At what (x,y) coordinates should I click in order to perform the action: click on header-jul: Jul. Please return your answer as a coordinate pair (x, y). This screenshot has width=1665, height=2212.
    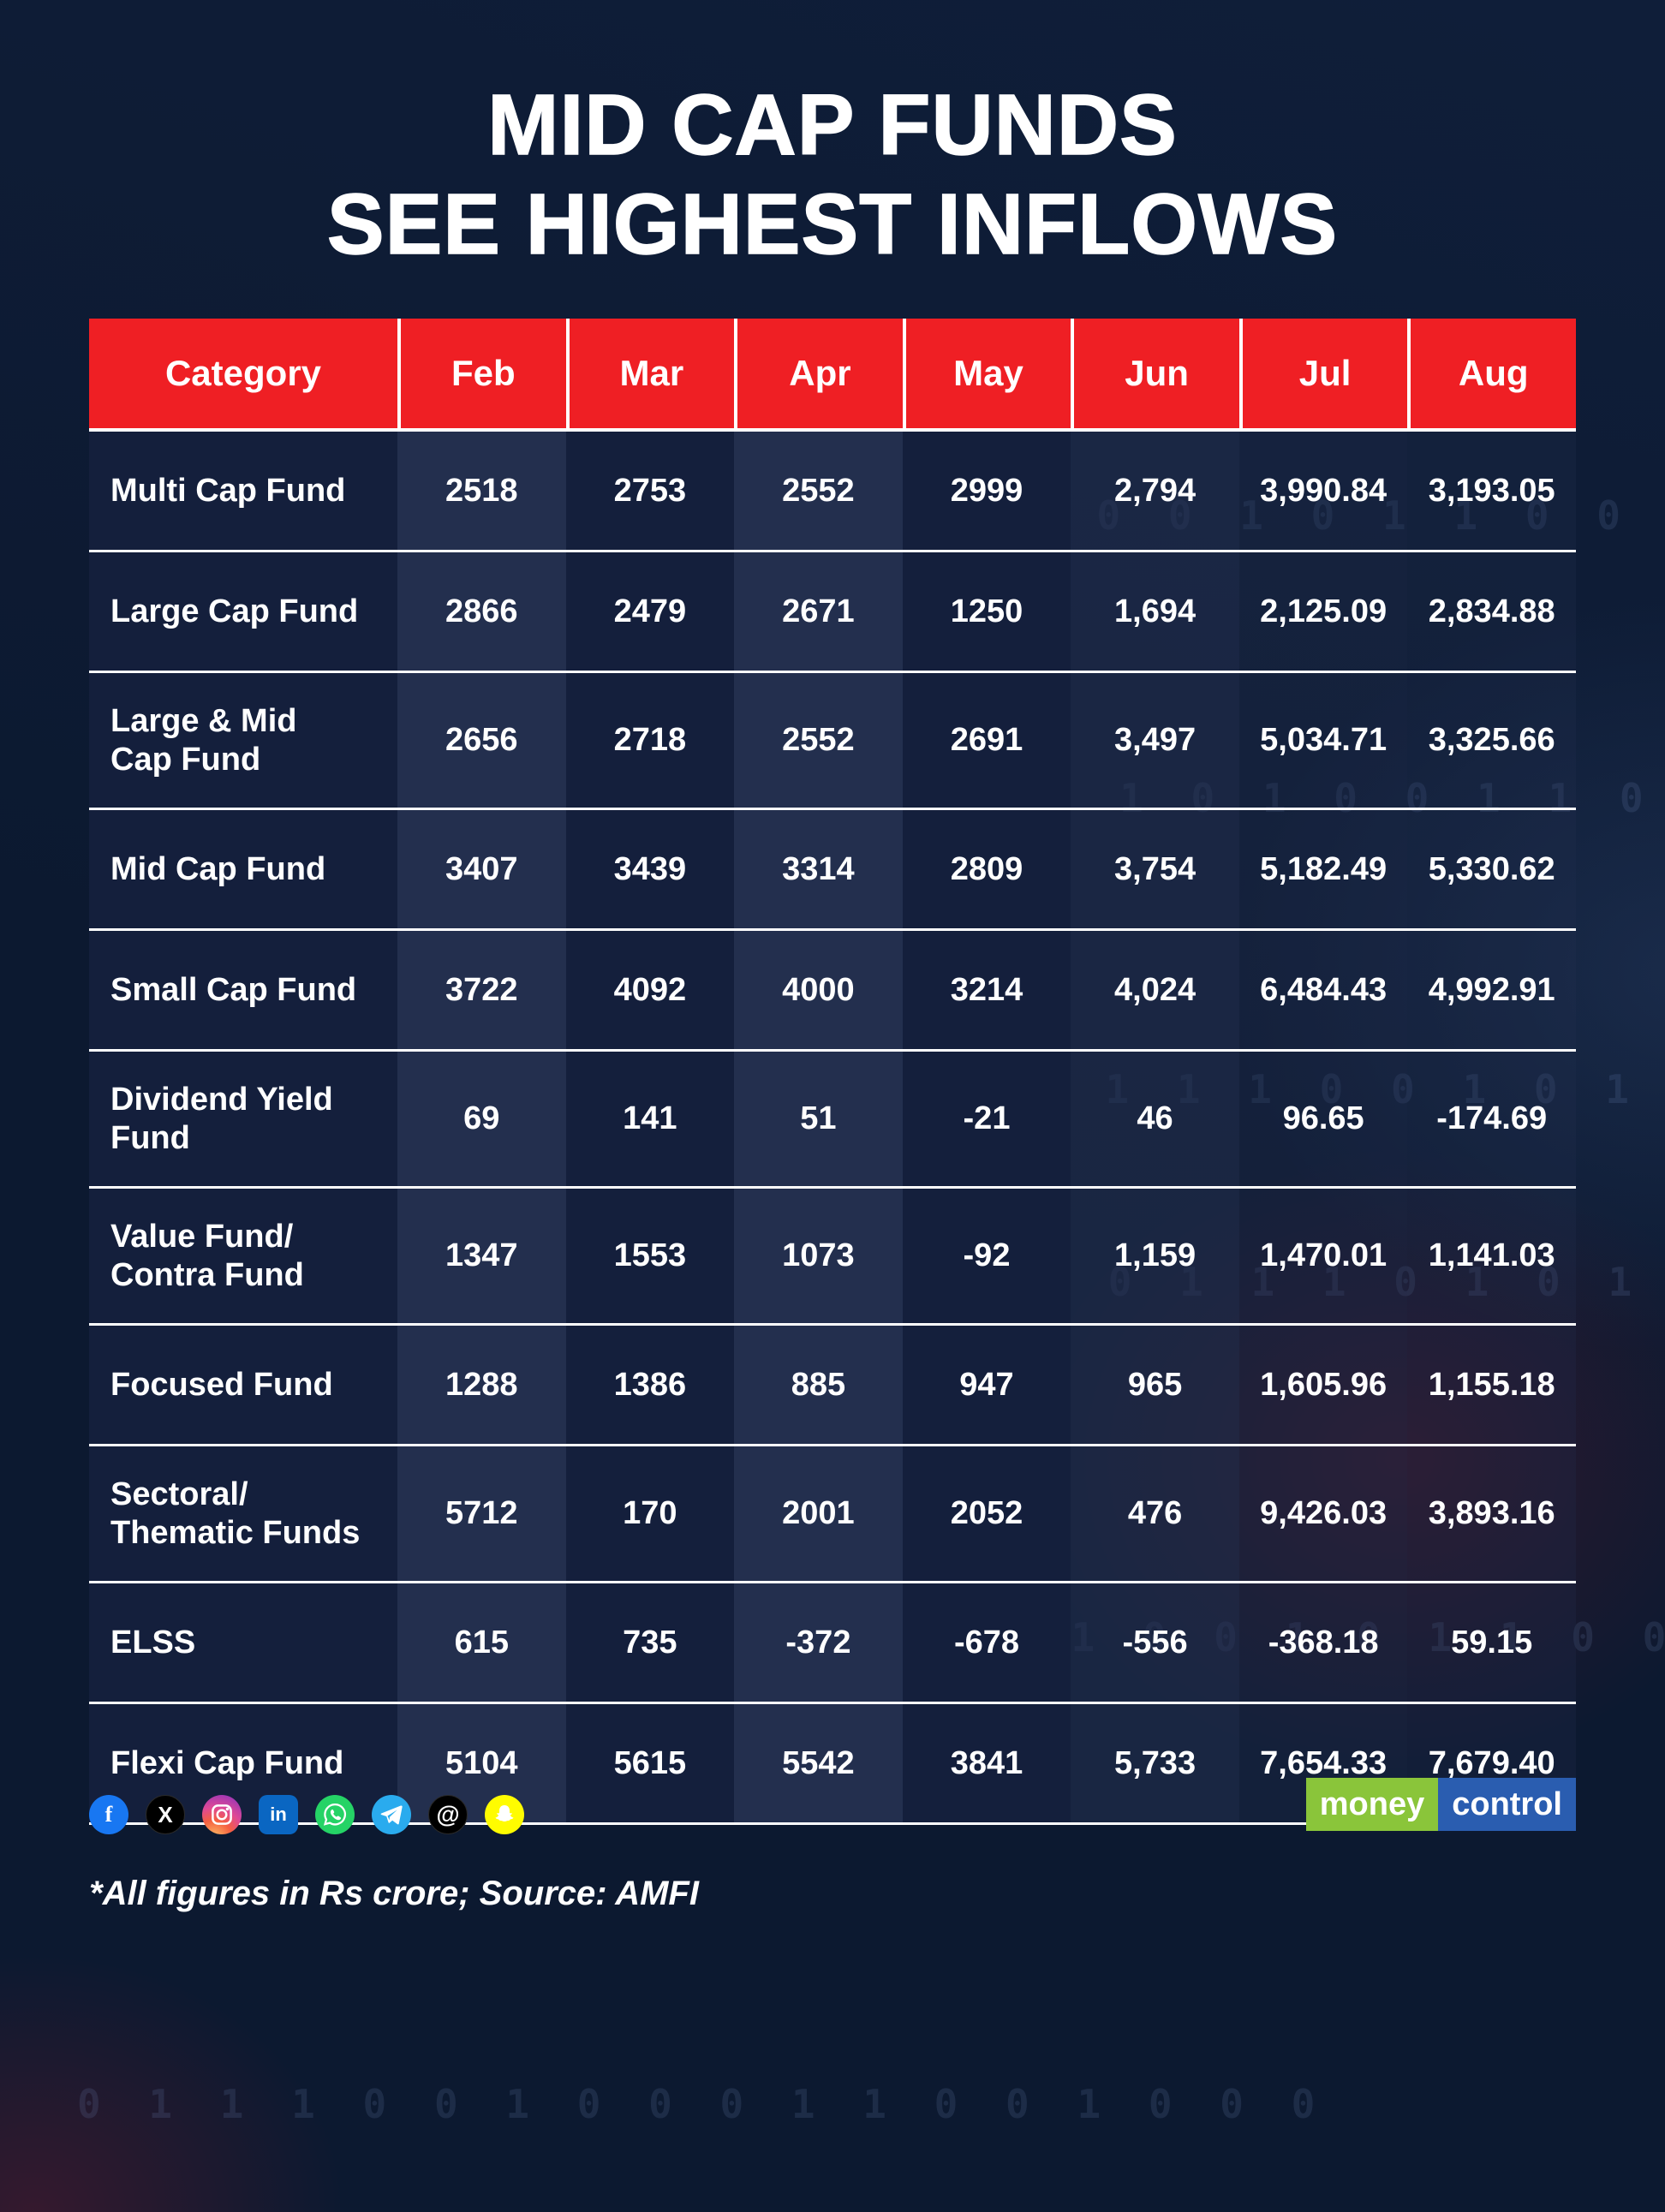
    Looking at the image, I should click on (1323, 373).